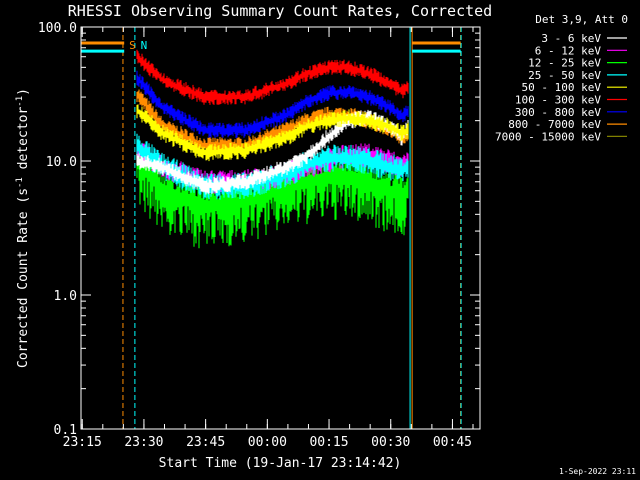 The width and height of the screenshot is (640, 480). I want to click on x-tick-label-6: 00:45, so click(452, 442).